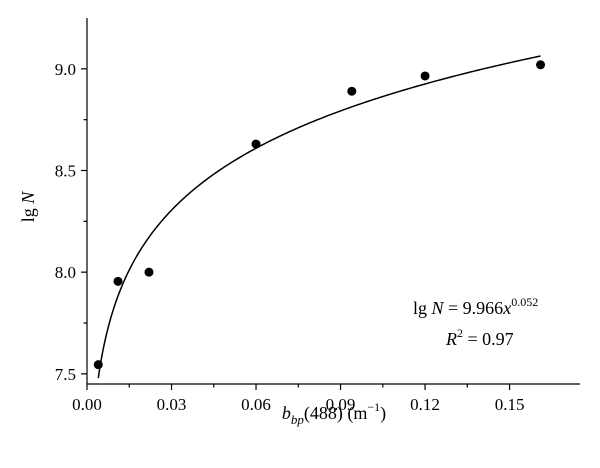 This screenshot has height=468, width=600. What do you see at coordinates (28, 215) in the screenshot?
I see `y-axis-title-main: lg` at bounding box center [28, 215].